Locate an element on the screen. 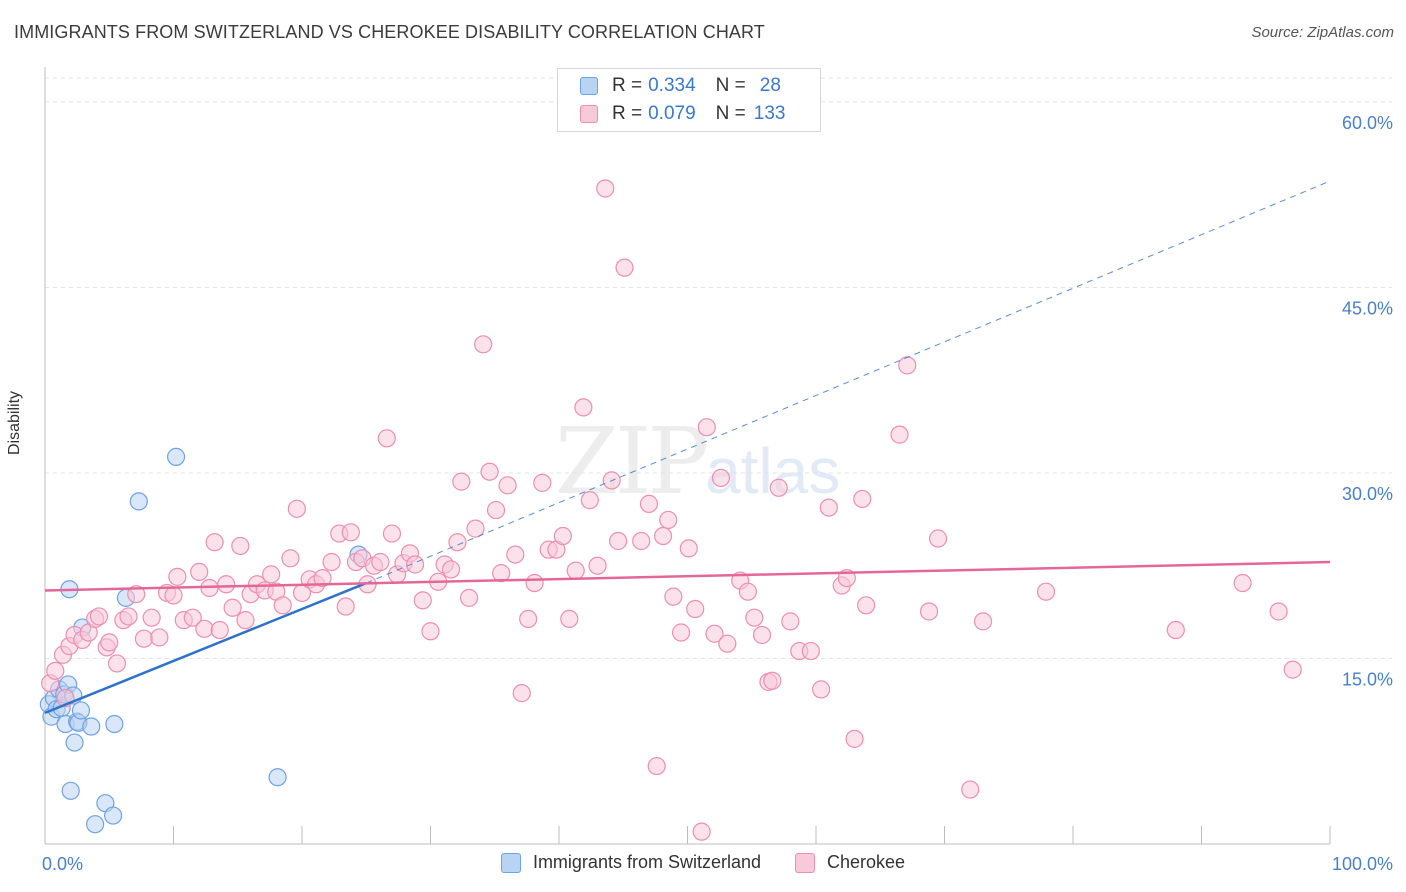 The width and height of the screenshot is (1406, 892). legend-n-value: 28 is located at coordinates (770, 85).